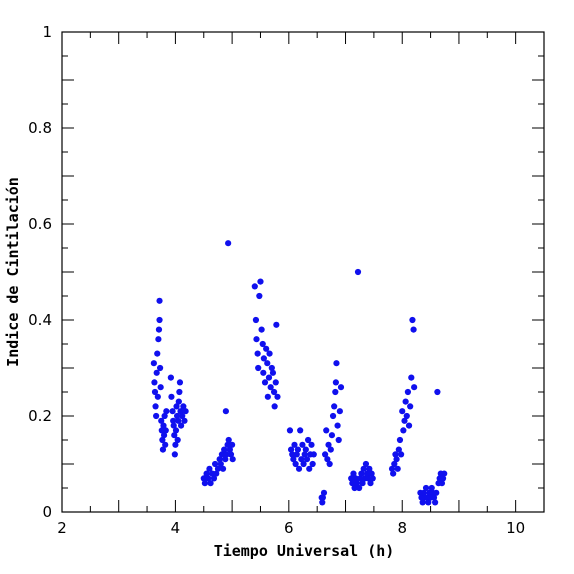 This screenshot has width=574, height=574. What do you see at coordinates (515, 528) in the screenshot?
I see `x-tick-label: 10` at bounding box center [515, 528].